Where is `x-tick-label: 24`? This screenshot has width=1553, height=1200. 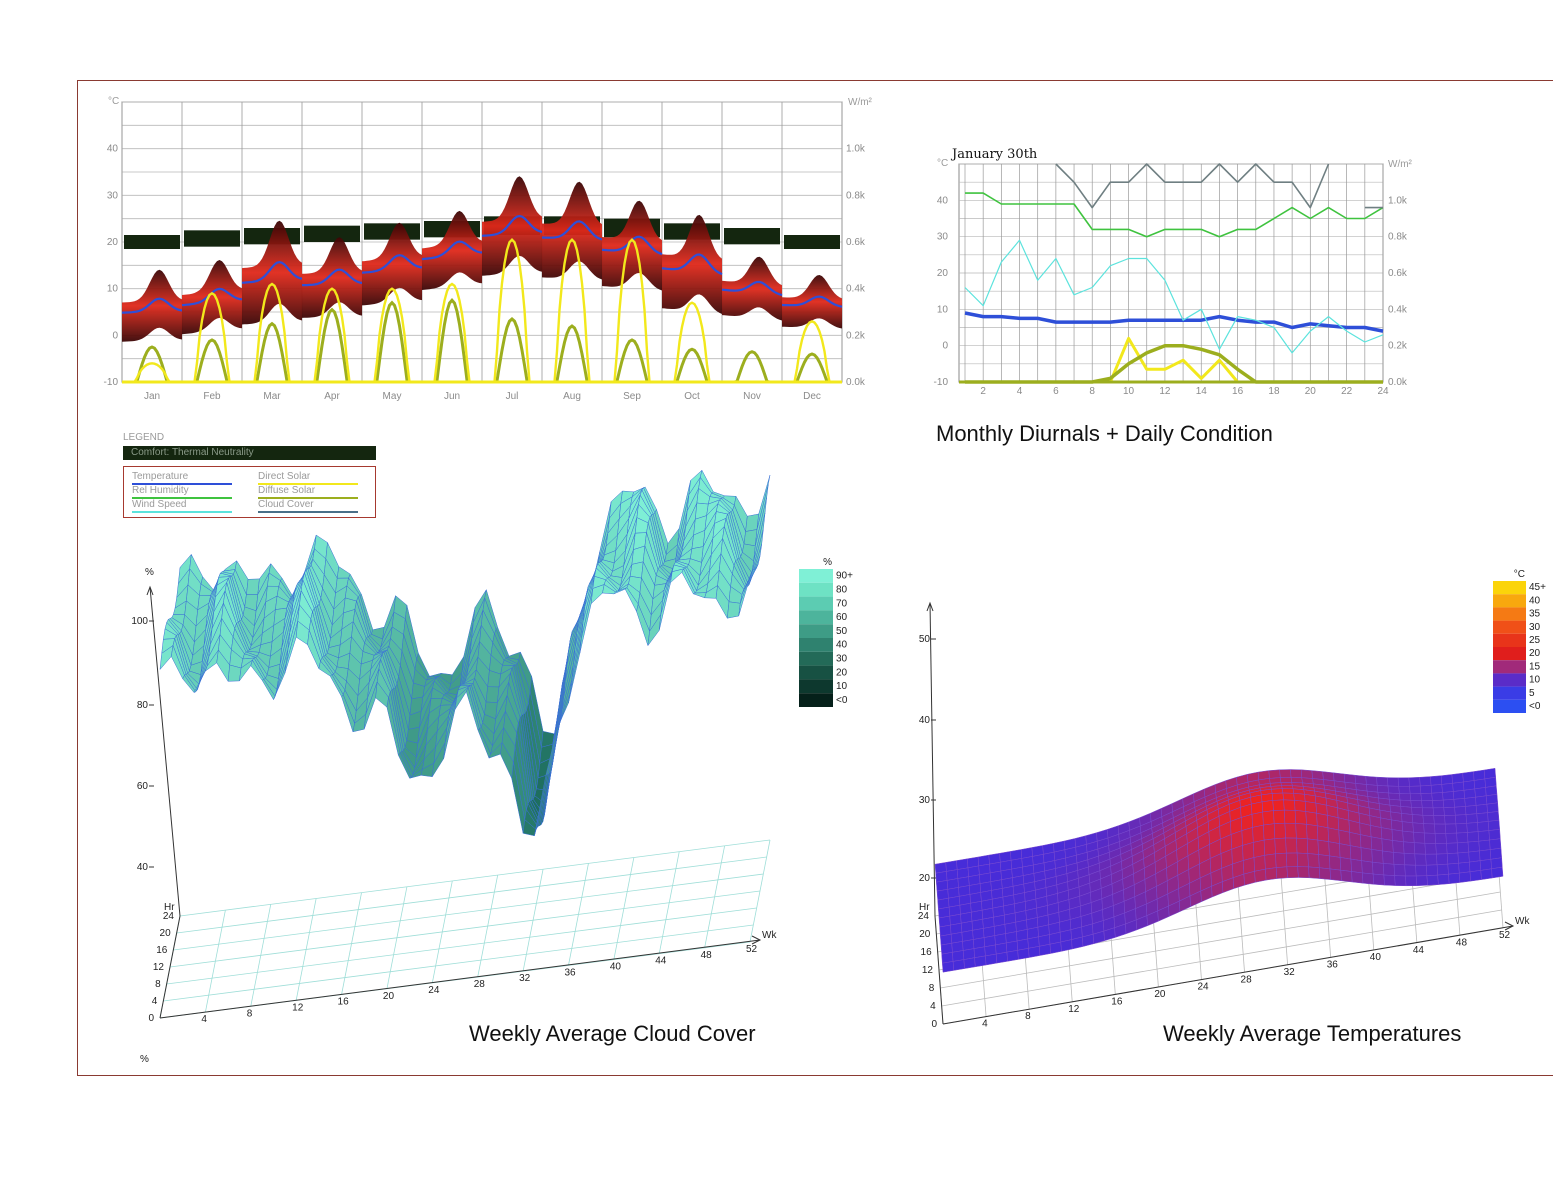
x-tick-label: 24 is located at coordinates (1203, 987).